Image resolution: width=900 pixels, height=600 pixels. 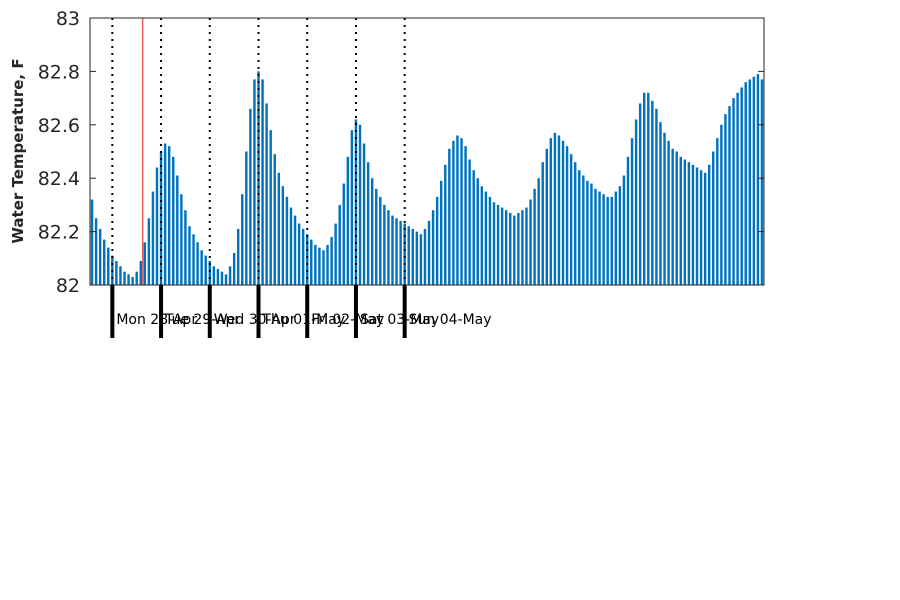 I want to click on y-tick-label: 82.8, so click(x=59, y=72).